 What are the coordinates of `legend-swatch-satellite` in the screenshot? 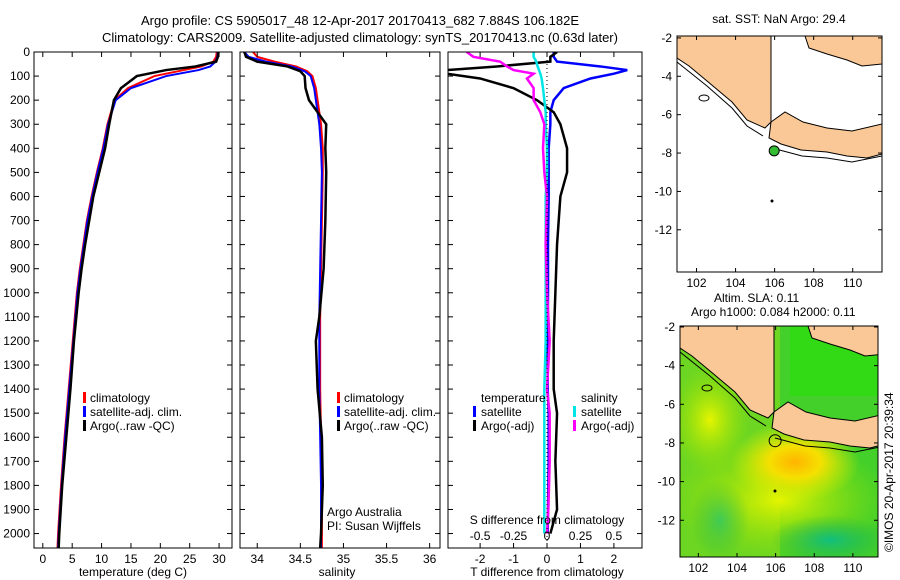 It's located at (338, 411).